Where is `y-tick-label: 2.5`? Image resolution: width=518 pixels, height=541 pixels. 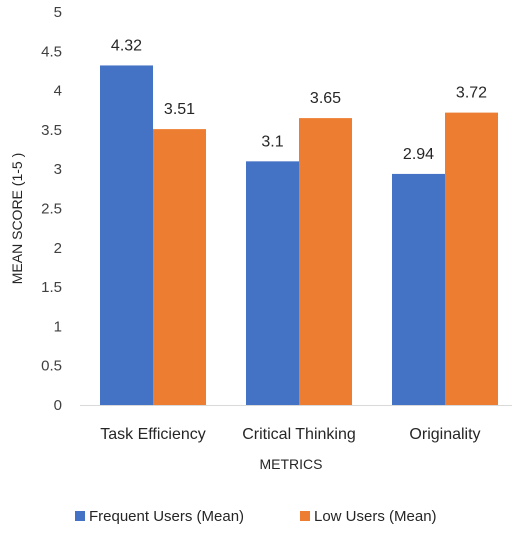 y-tick-label: 2.5 is located at coordinates (51, 209).